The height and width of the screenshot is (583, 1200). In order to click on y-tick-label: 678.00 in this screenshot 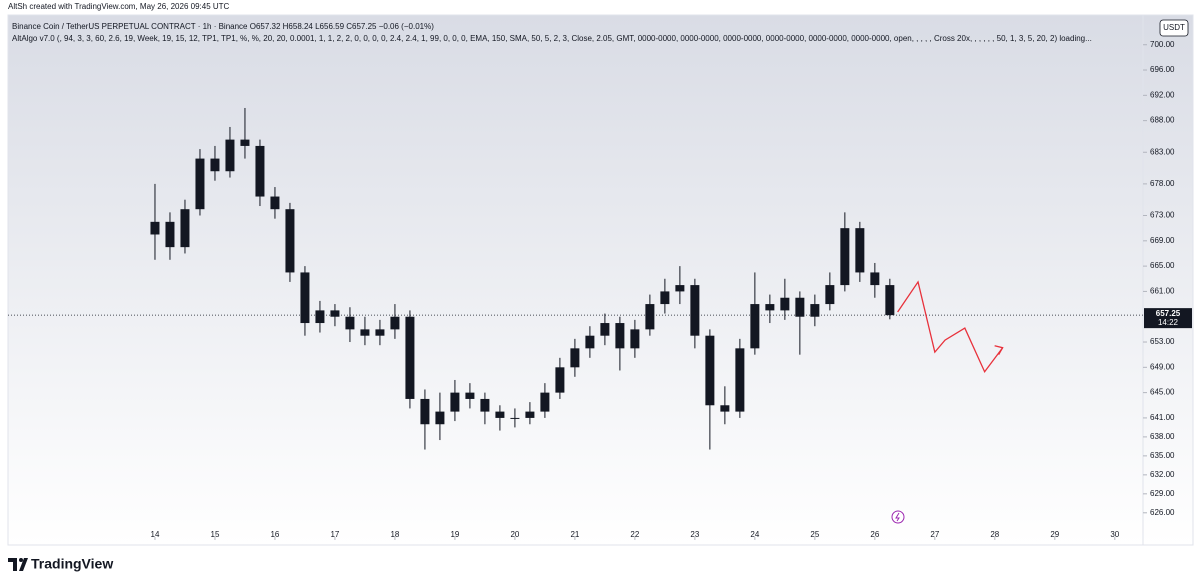, I will do `click(1162, 183)`.